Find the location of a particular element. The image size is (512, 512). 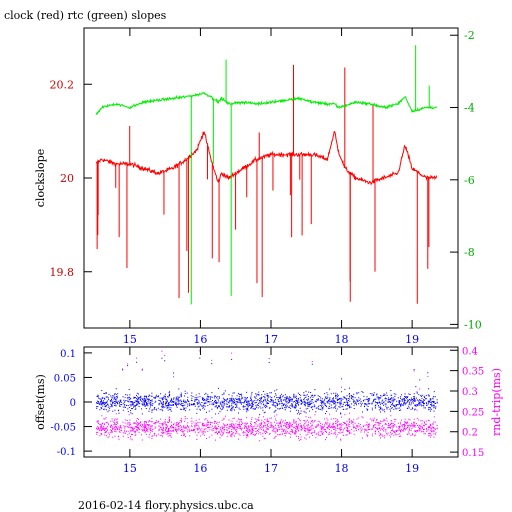

offset-axis-label: offset(ms) is located at coordinates (40, 402).